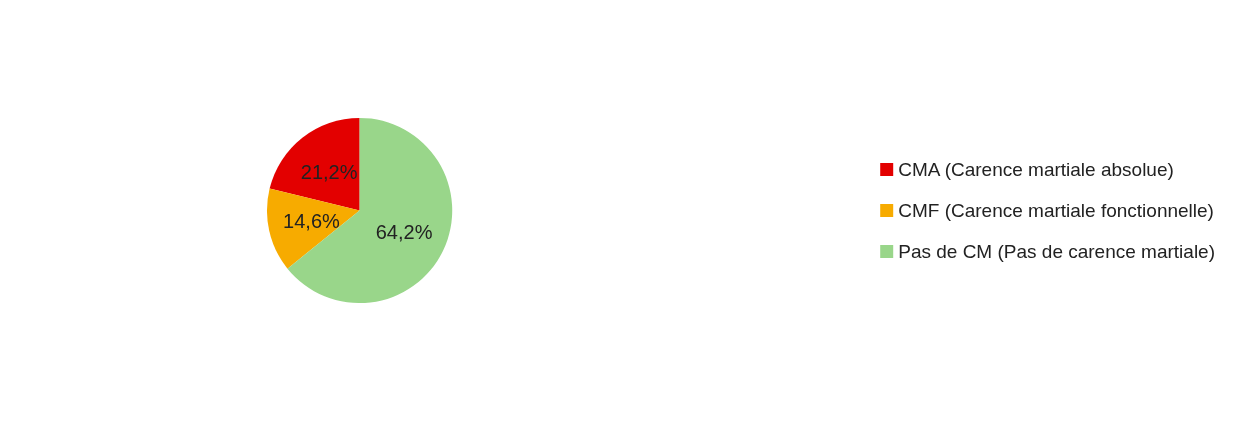  I want to click on legend-label: CMF (Carence martiale fonctionnelle), so click(1056, 210).